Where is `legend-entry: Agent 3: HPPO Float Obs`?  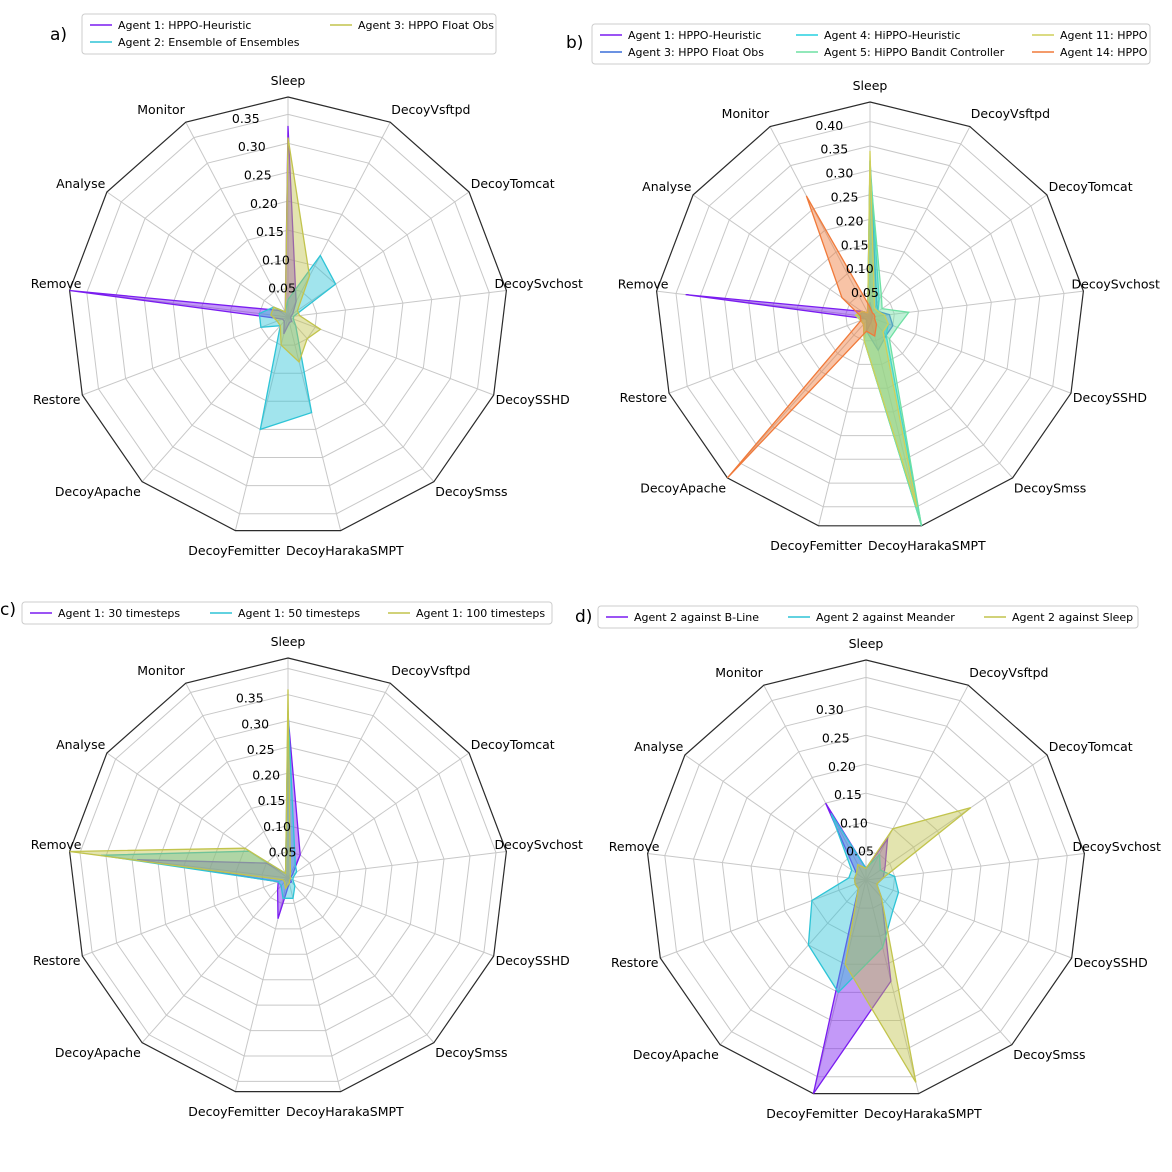 legend-entry: Agent 3: HPPO Float Obs is located at coordinates (696, 52).